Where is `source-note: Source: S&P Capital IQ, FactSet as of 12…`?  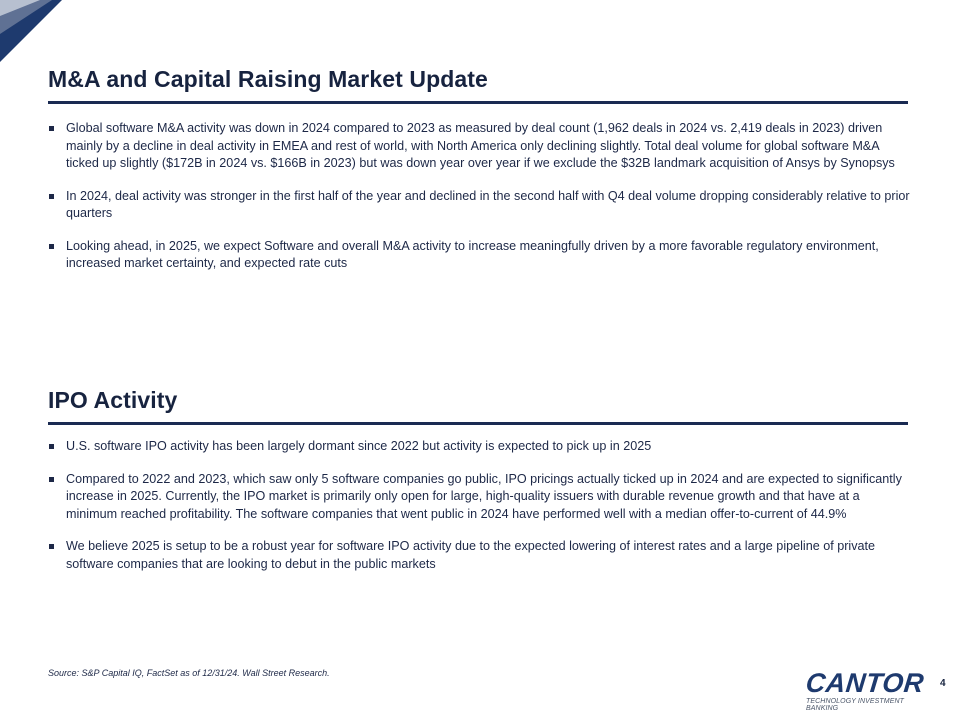
source-note: Source: S&P Capital IQ, FactSet as of 12… is located at coordinates (189, 673).